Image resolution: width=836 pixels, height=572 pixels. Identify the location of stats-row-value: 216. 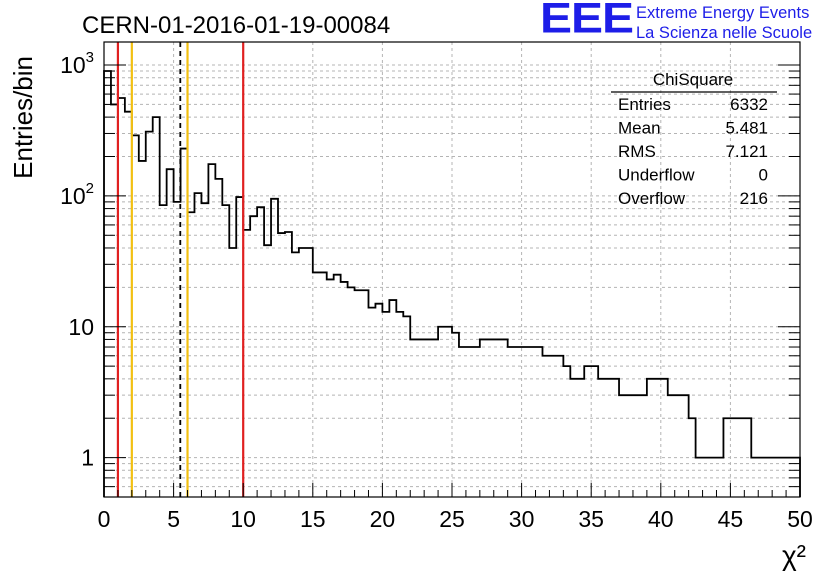
(754, 198).